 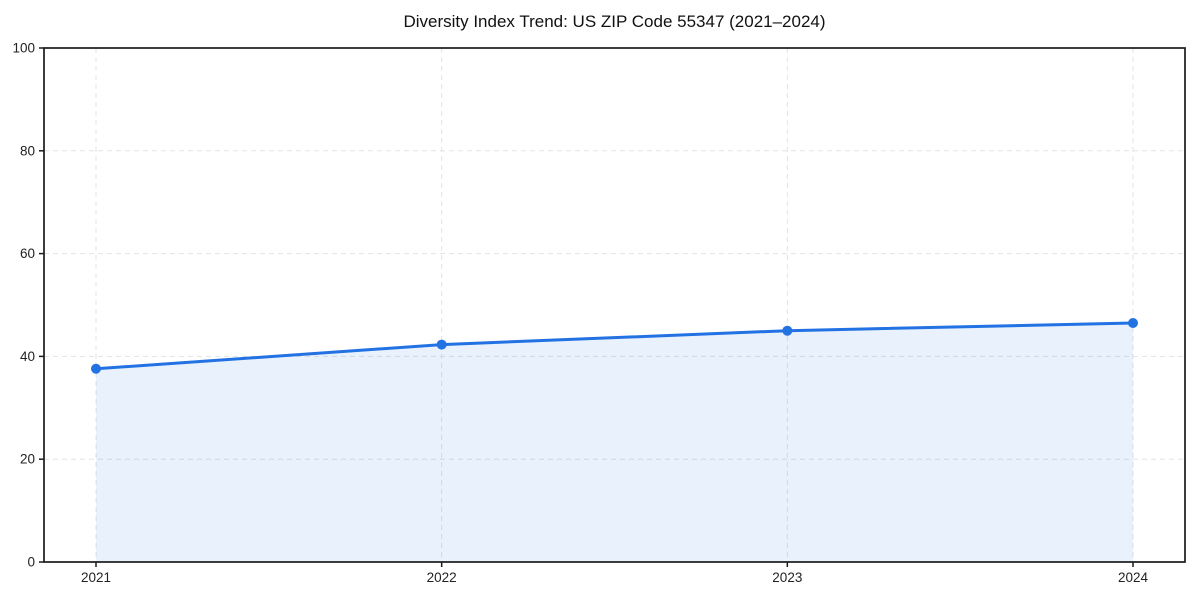 I want to click on y-tick-label: 20, so click(x=27, y=459).